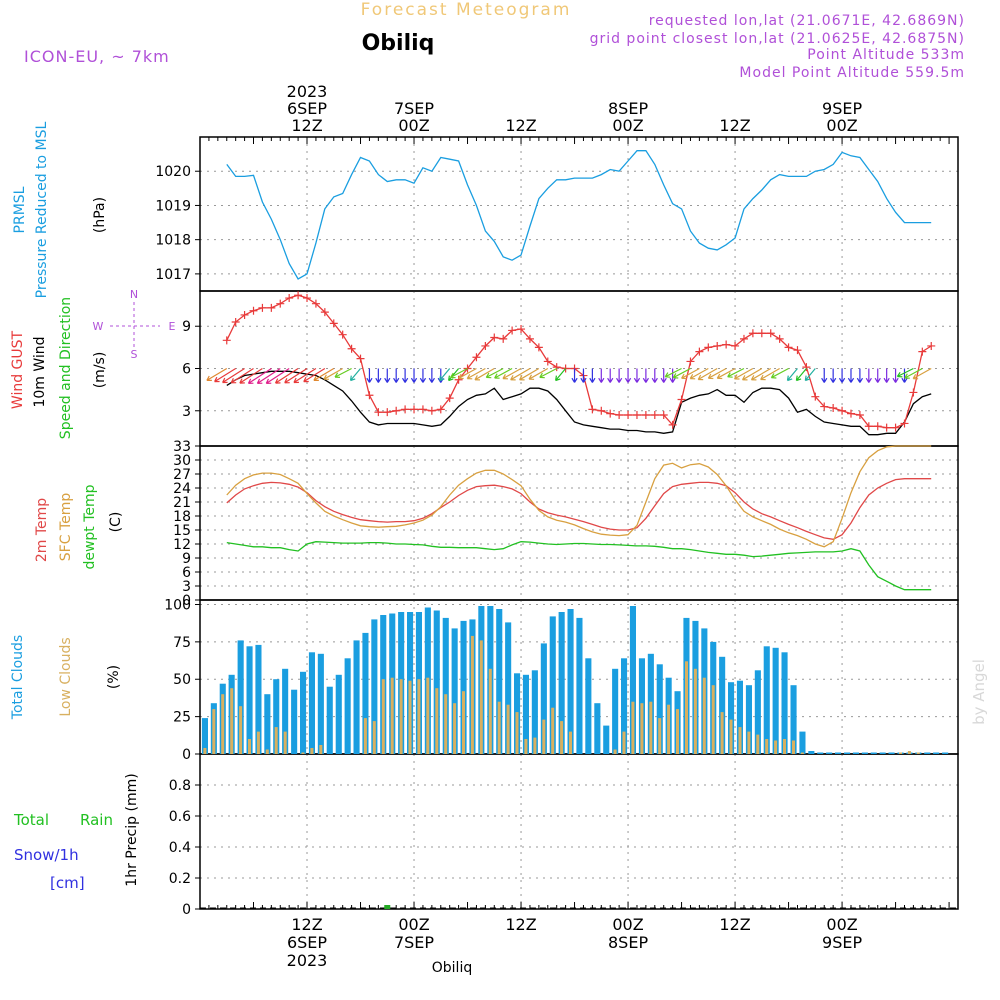  Describe the element at coordinates (18, 369) in the screenshot. I see `wind-gust-label: Wind GUST` at that location.